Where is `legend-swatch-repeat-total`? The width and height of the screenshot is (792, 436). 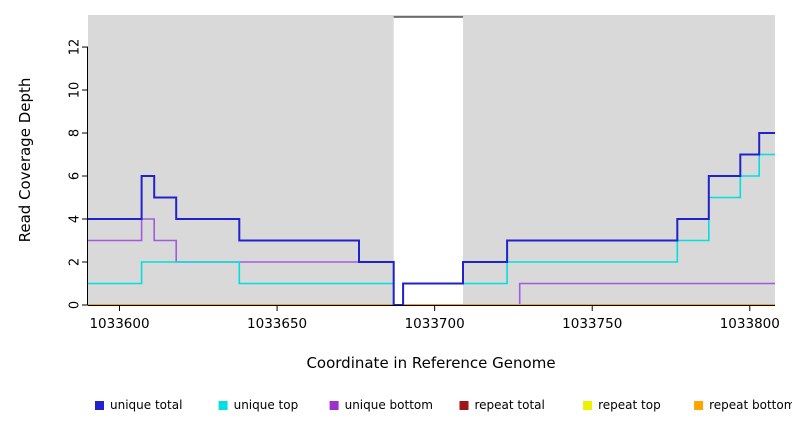 legend-swatch-repeat-total is located at coordinates (464, 405).